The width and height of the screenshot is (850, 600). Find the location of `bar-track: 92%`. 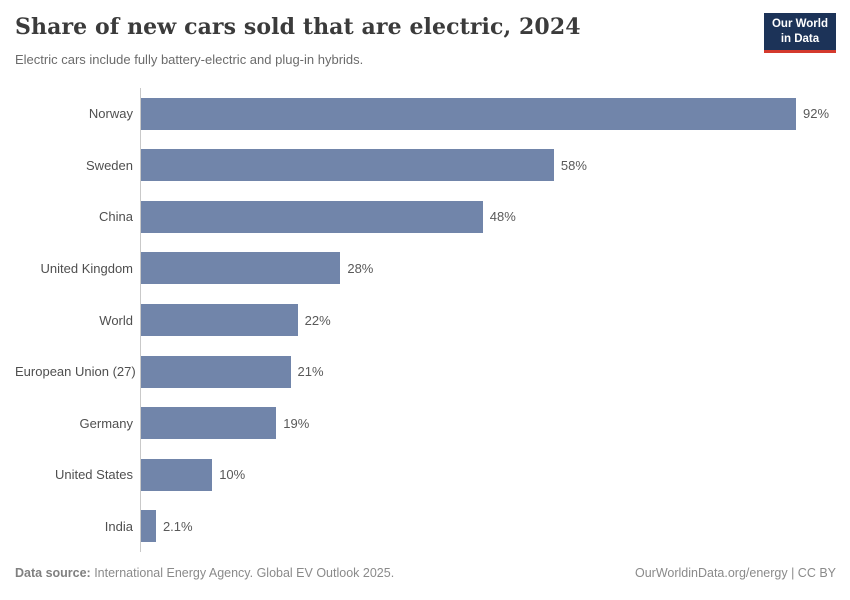

bar-track: 92% is located at coordinates (487, 114).